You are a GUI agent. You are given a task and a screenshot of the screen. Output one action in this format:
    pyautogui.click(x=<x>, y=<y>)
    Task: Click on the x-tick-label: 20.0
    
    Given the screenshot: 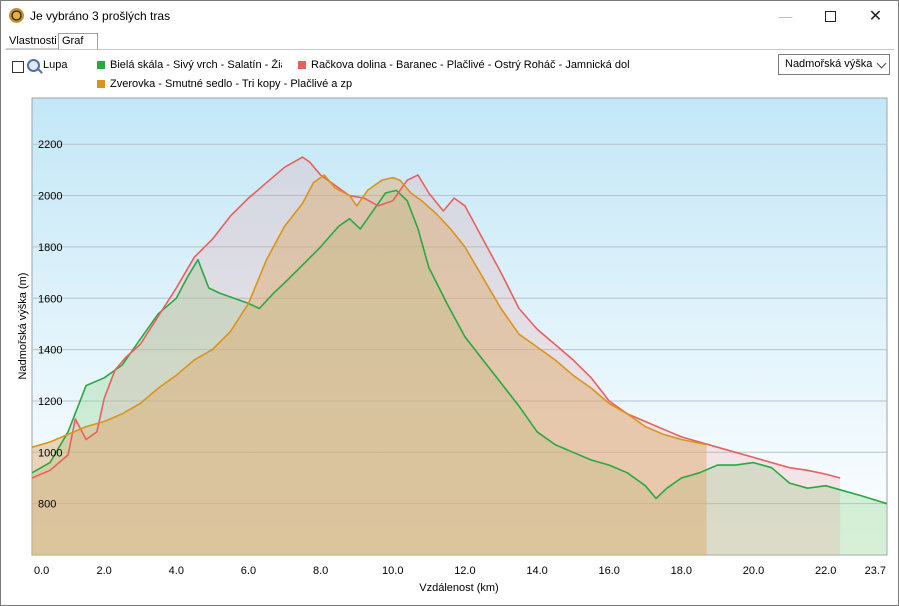 What is the action you would take?
    pyautogui.click(x=753, y=571)
    